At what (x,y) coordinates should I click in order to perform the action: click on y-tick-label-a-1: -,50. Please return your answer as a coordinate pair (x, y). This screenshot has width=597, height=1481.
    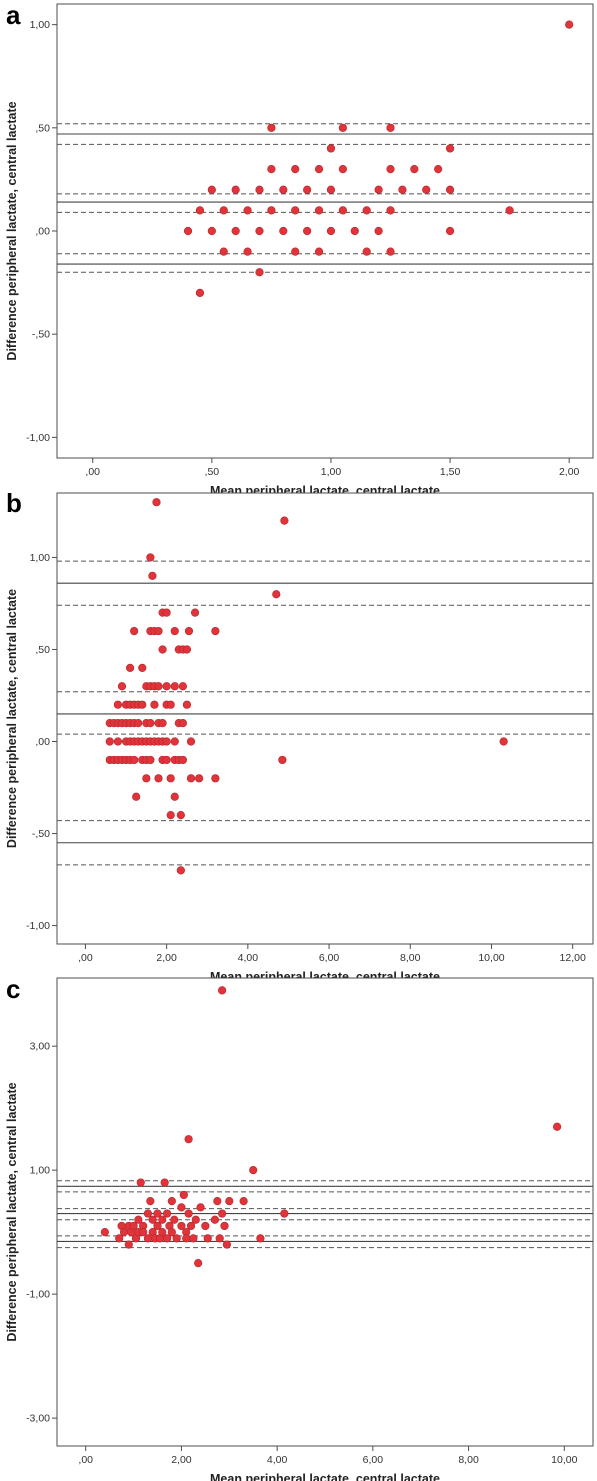
    Looking at the image, I should click on (41, 335).